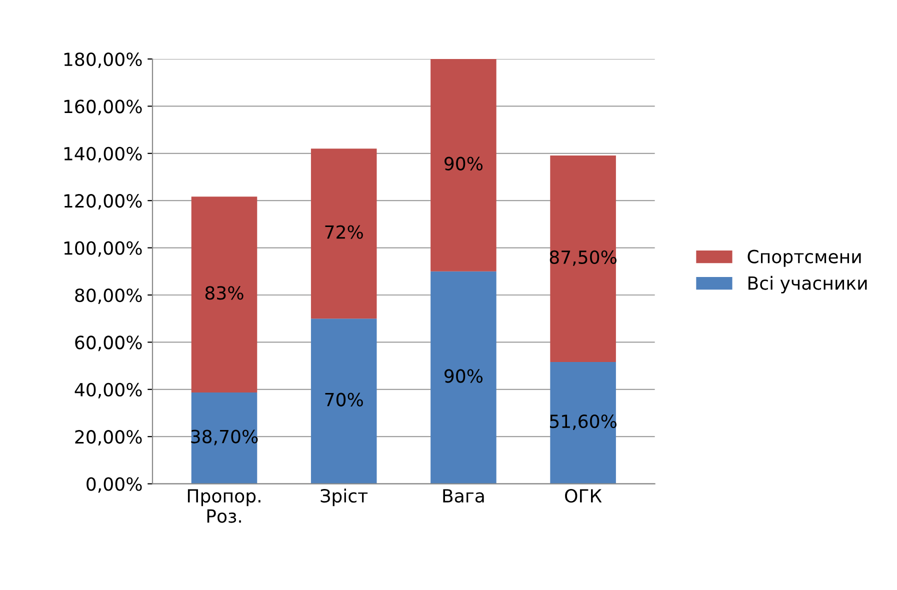 This screenshot has height=590, width=897. What do you see at coordinates (108, 344) in the screenshot?
I see `y-tick-label: 60,00%` at bounding box center [108, 344].